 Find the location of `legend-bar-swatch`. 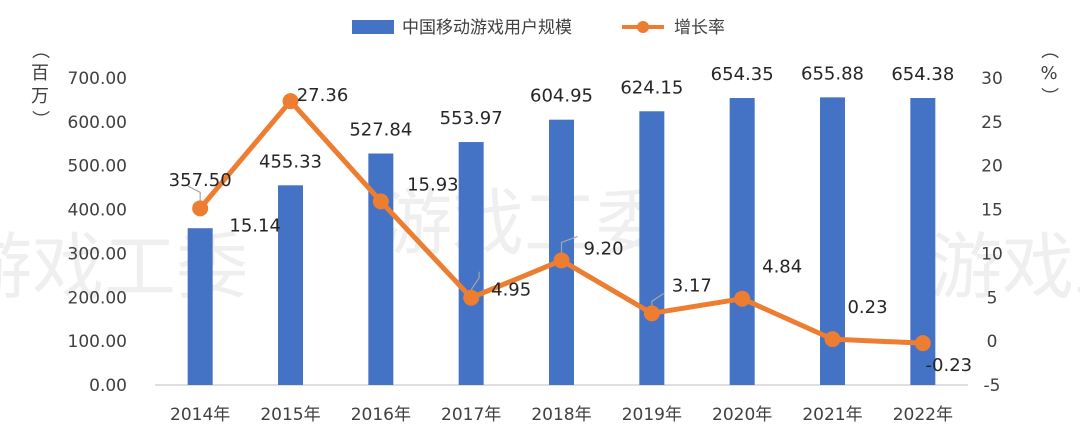

legend-bar-swatch is located at coordinates (373, 27).